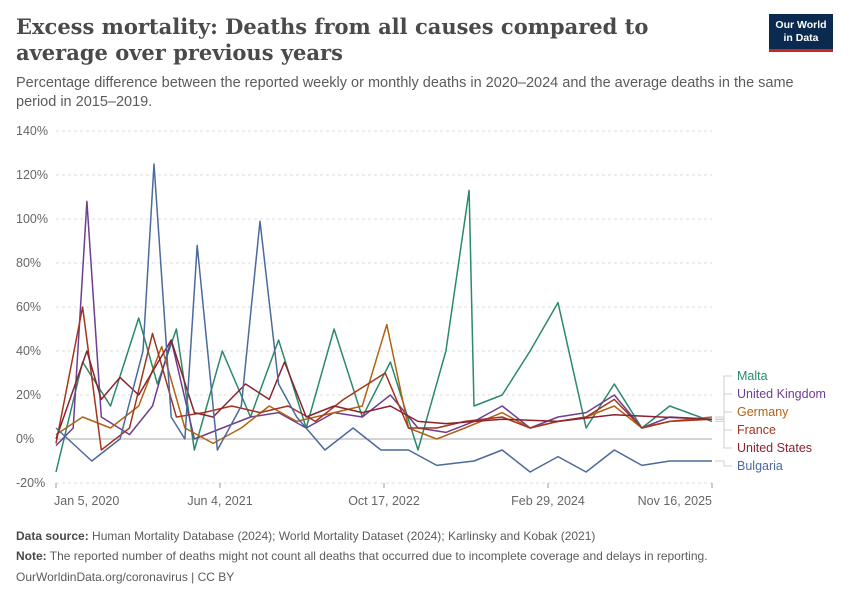 The image size is (850, 600). Describe the element at coordinates (219, 501) in the screenshot. I see `x-tick-label: Jun 4, 2021` at that location.